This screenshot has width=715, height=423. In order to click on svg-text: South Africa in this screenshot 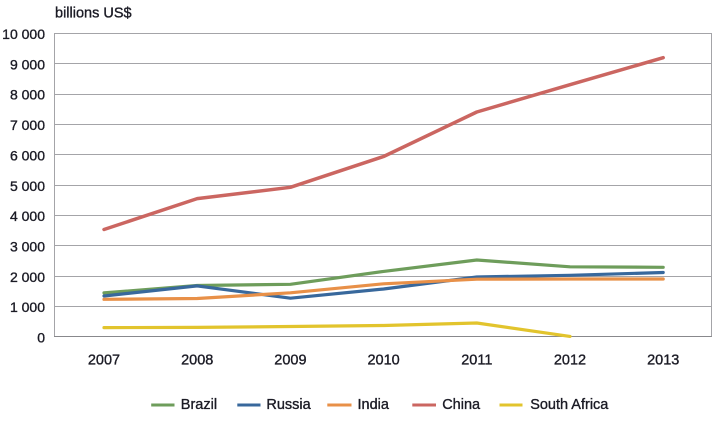, I will do `click(569, 405)`.